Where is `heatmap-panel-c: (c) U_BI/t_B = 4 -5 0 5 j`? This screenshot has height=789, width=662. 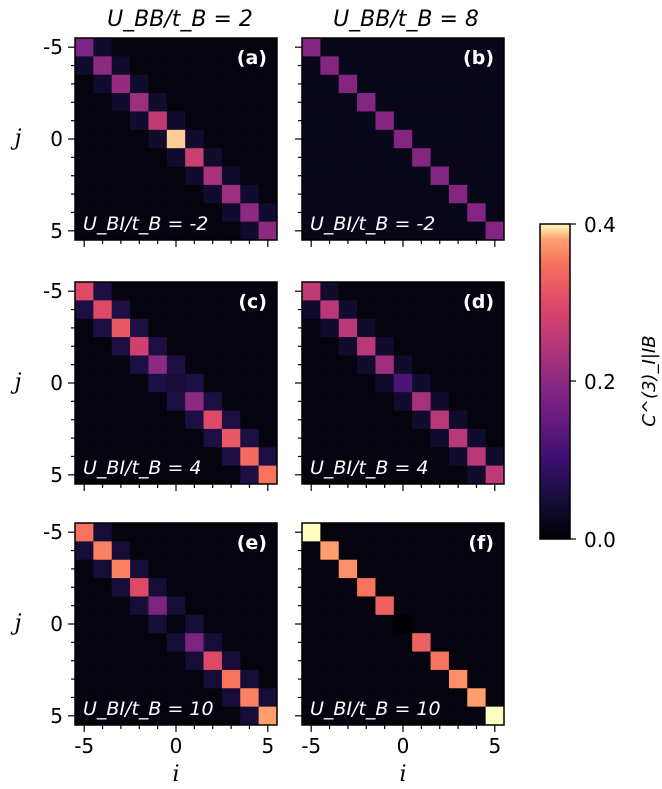 heatmap-panel-c: (c) U_BI/t_B = 4 -5 0 5 j is located at coordinates (144, 385).